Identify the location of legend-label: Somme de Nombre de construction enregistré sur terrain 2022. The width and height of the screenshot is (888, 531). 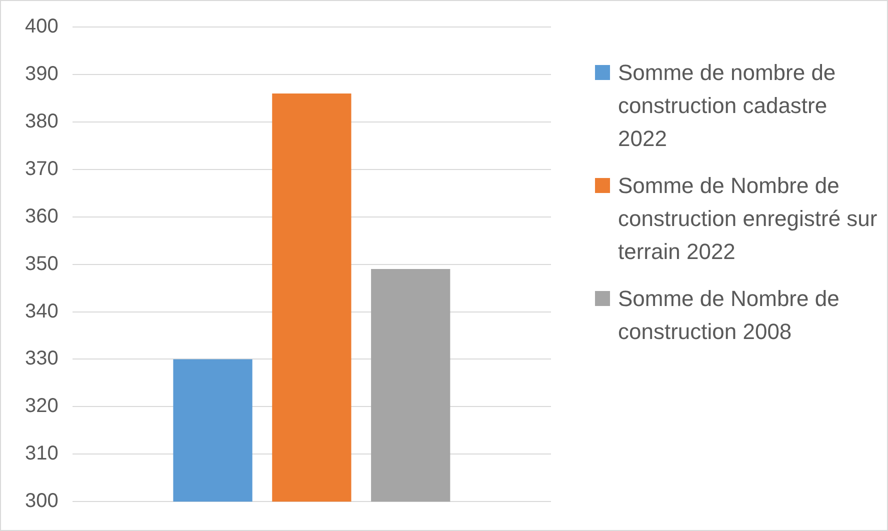
(748, 219).